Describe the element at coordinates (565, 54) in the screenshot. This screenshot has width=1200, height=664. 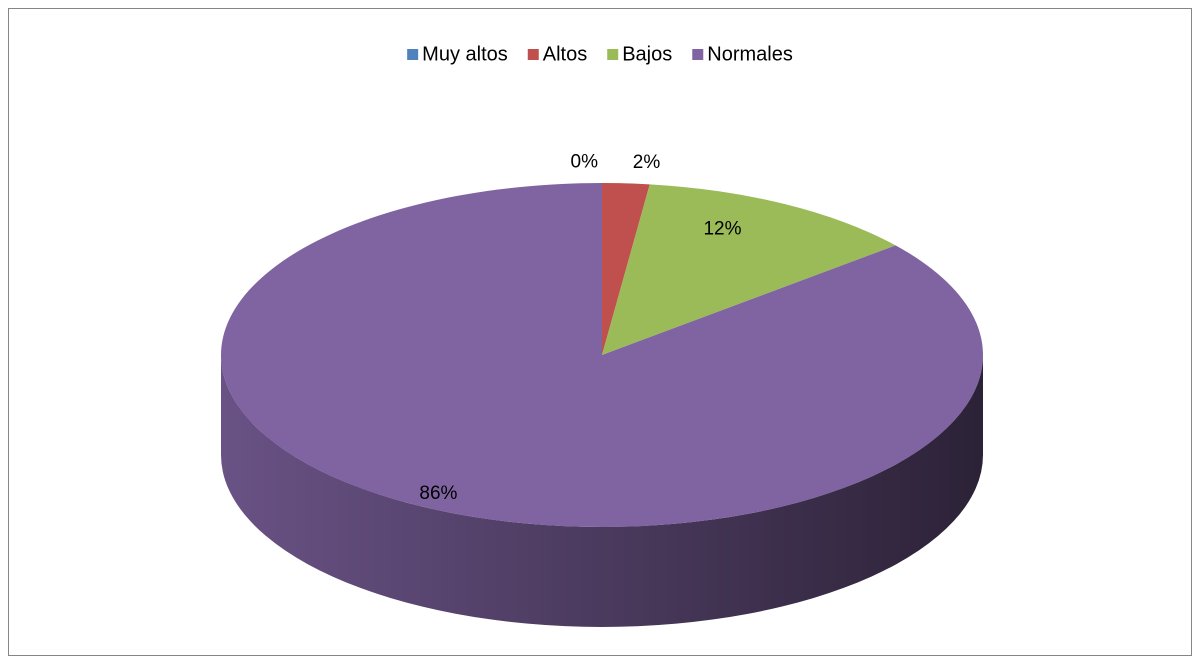
I see `legend-label: Altos` at that location.